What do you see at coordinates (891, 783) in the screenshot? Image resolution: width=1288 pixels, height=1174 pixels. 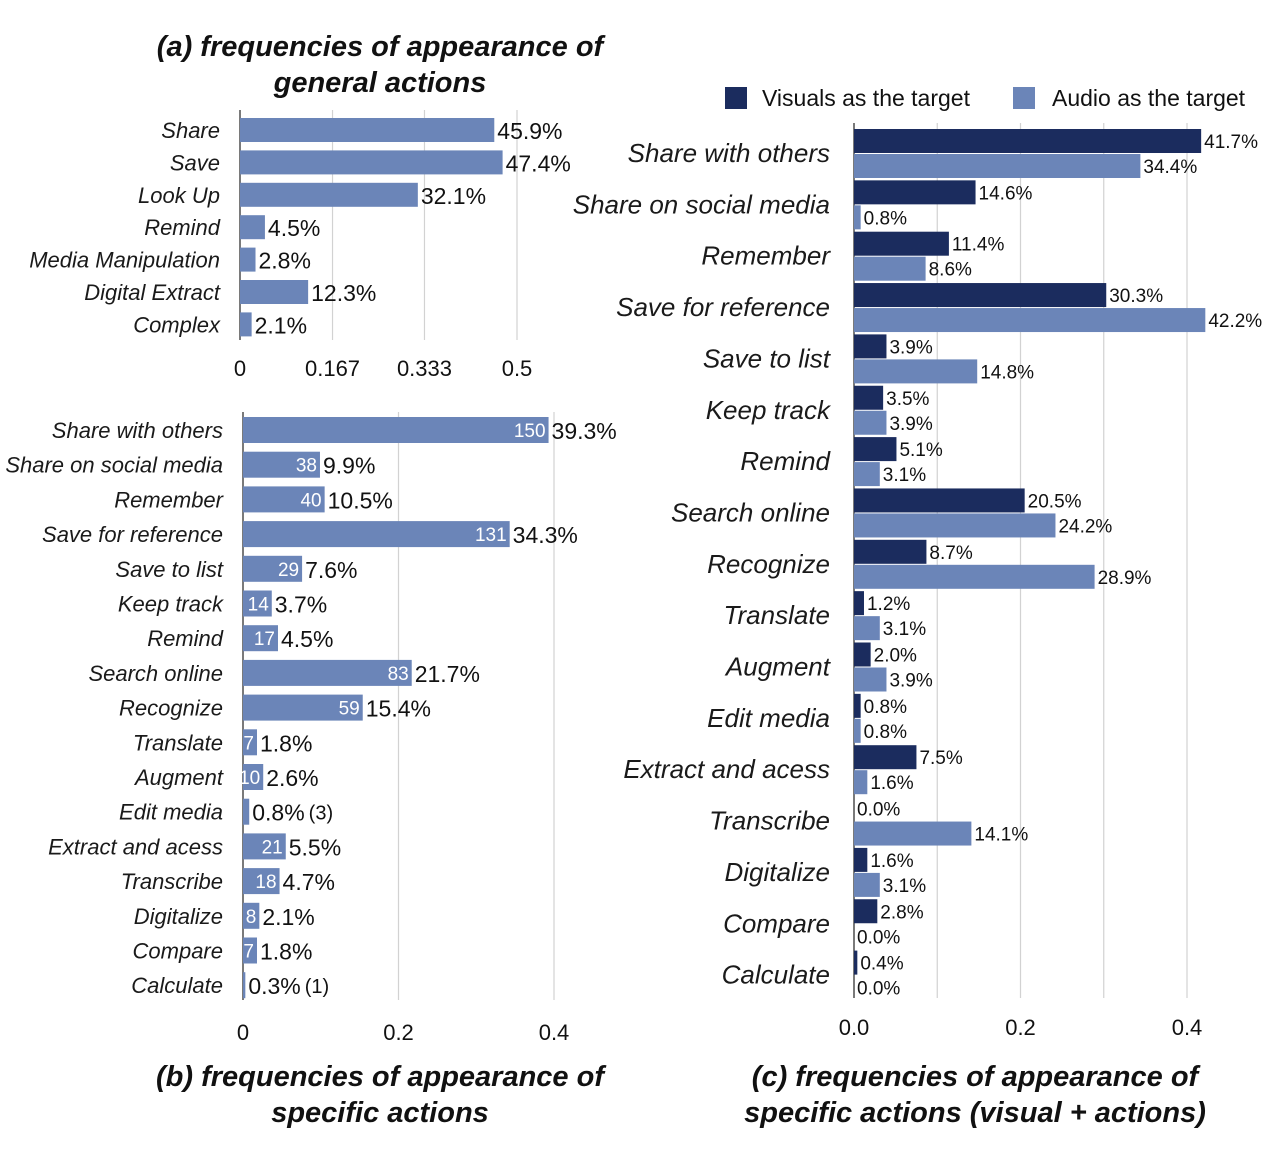 I see `bar-value-label: 1.6%` at bounding box center [891, 783].